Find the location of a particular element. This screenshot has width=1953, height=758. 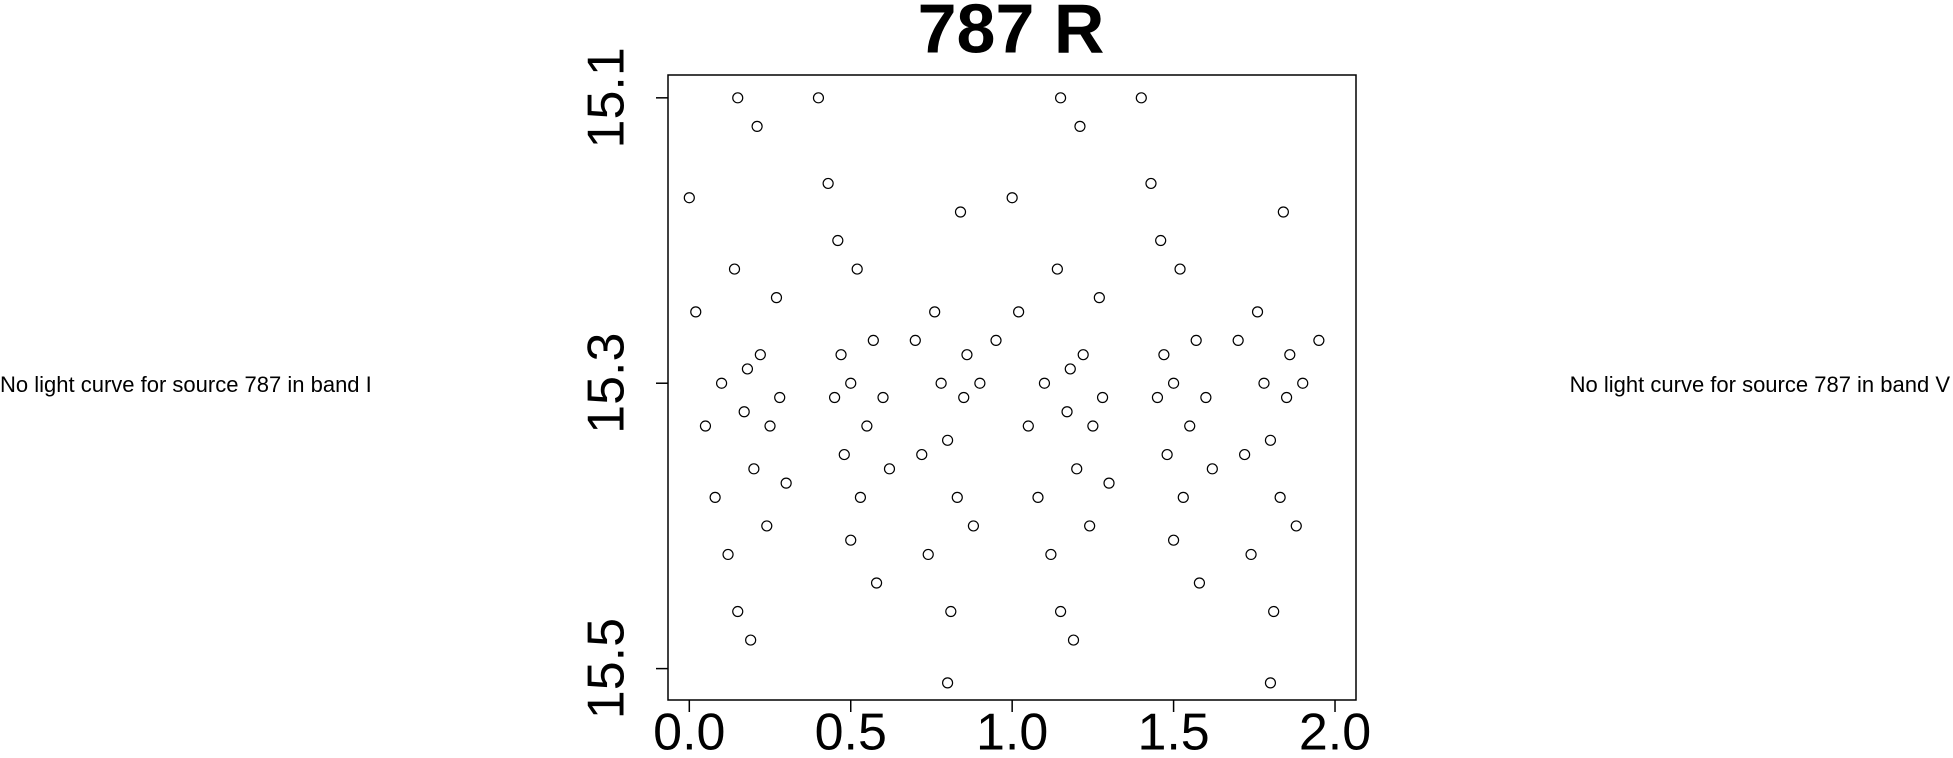

y-tick-label: 15.1 is located at coordinates (607, 97).